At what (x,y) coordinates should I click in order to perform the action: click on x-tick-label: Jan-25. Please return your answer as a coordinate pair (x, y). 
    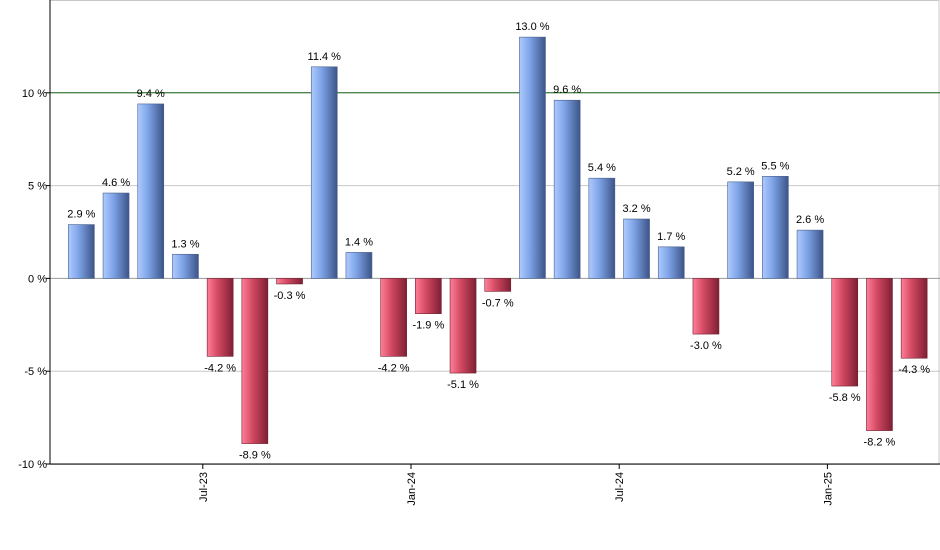
    Looking at the image, I should click on (828, 489).